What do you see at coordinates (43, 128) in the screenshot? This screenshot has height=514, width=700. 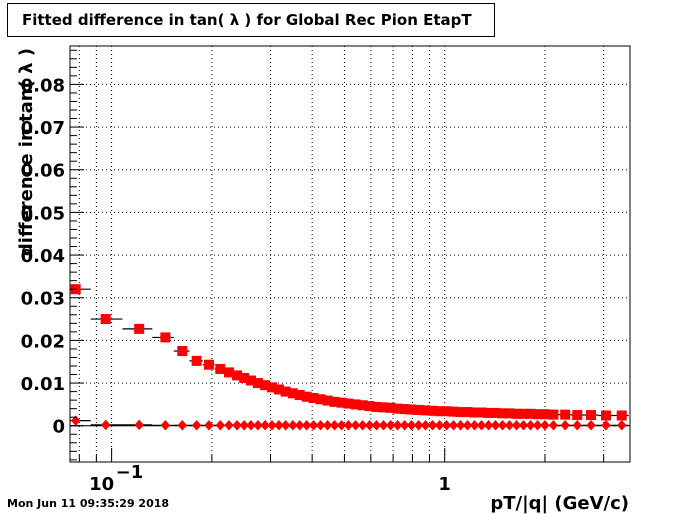 I see `y-tick-label: 0.07` at bounding box center [43, 128].